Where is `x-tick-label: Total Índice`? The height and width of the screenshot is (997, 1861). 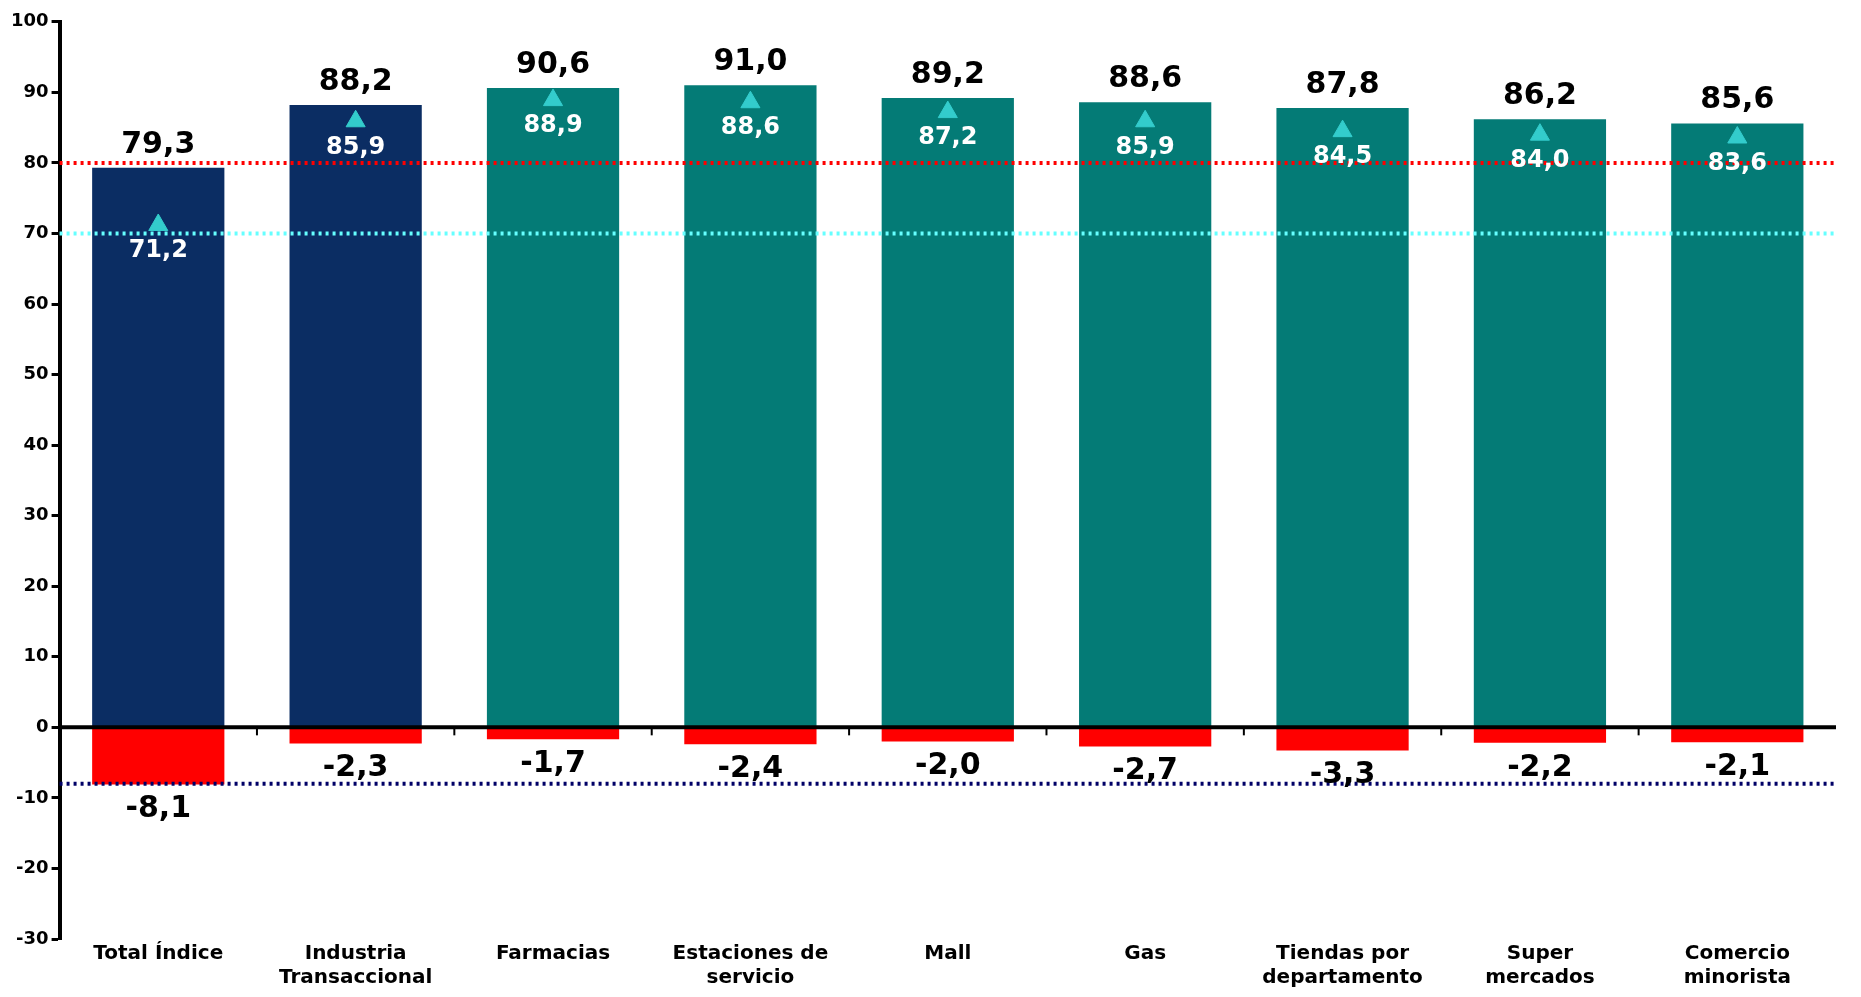 x-tick-label: Total Índice is located at coordinates (158, 952).